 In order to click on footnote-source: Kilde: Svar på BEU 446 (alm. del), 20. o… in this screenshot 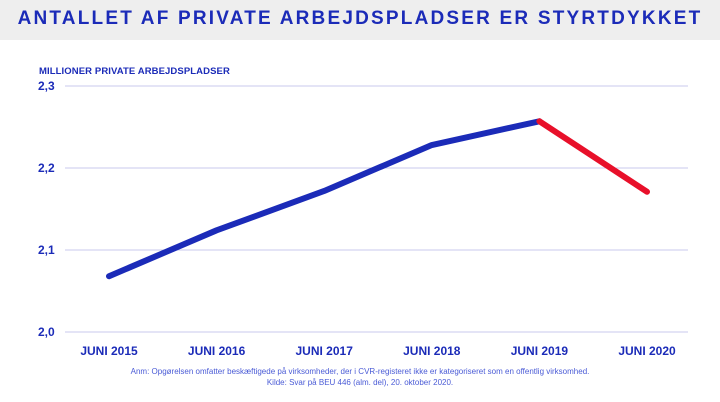, I will do `click(360, 382)`.